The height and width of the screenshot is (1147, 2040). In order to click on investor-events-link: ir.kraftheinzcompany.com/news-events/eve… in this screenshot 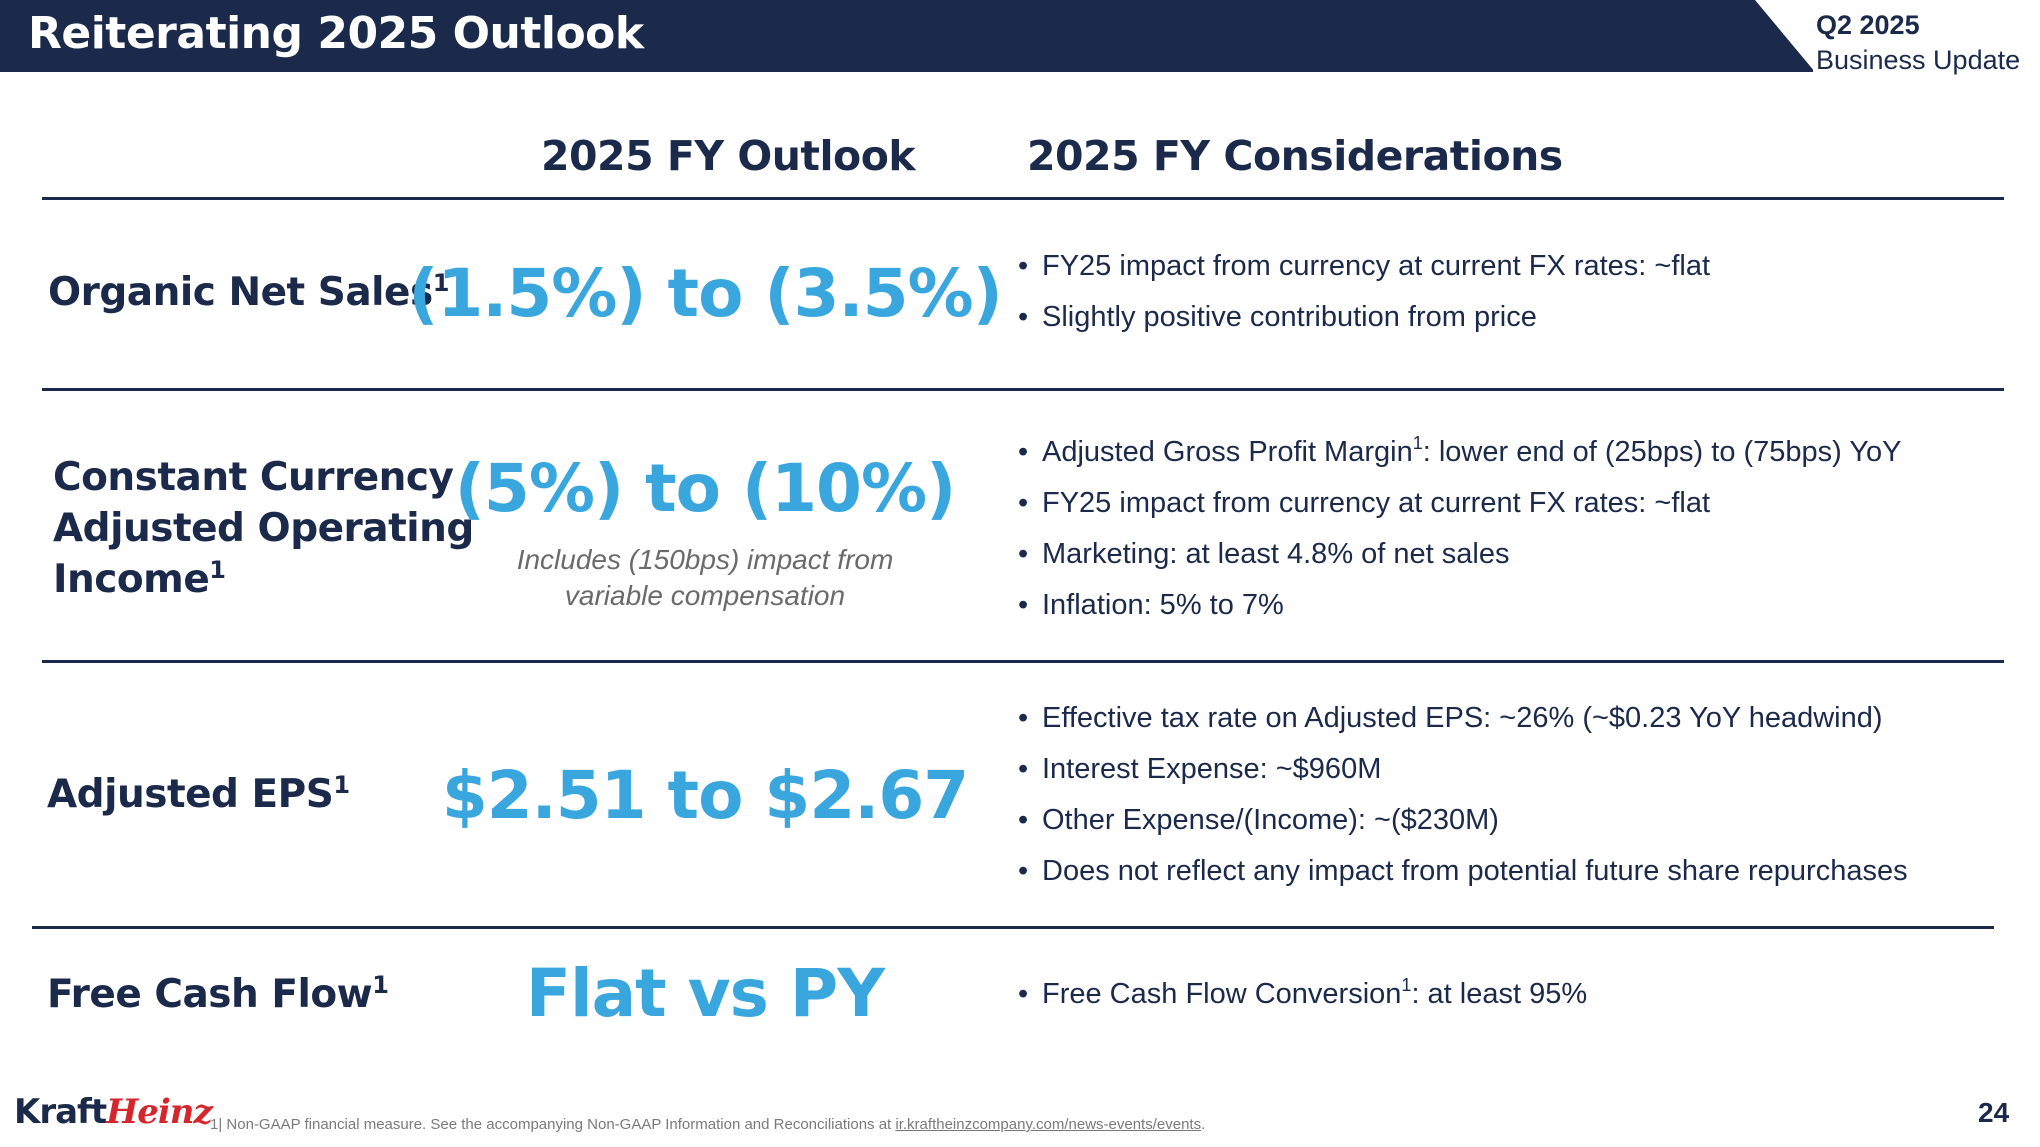, I will do `click(1048, 1124)`.